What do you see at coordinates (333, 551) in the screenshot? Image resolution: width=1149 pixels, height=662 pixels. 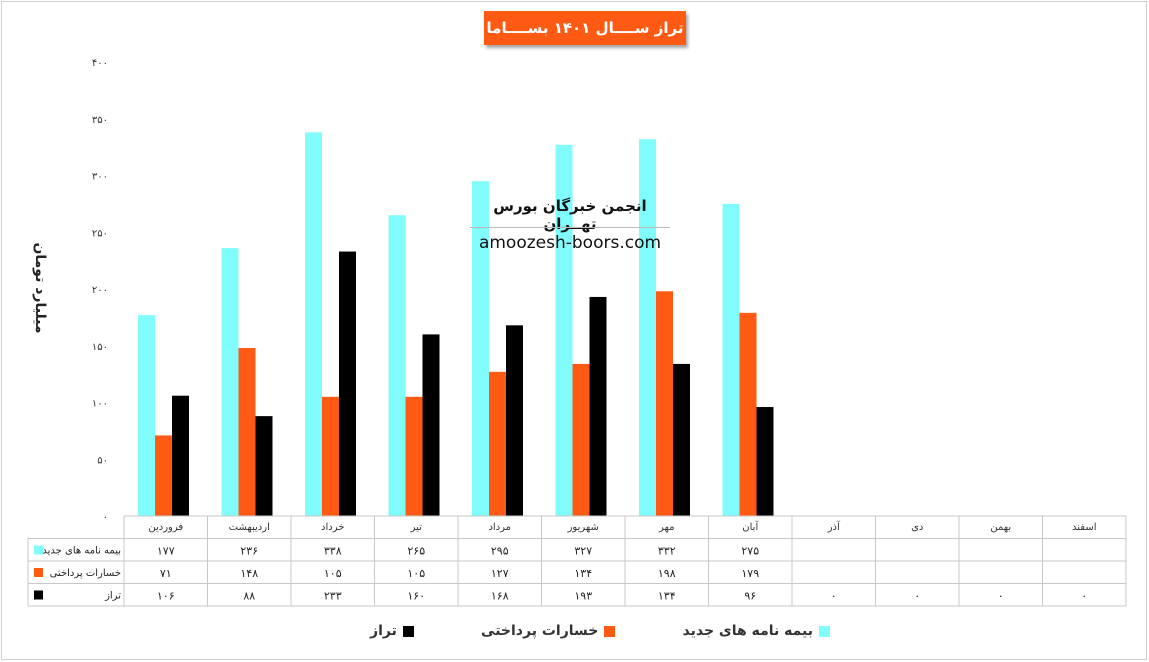 I see `table-cell-value: ۳۳۸` at bounding box center [333, 551].